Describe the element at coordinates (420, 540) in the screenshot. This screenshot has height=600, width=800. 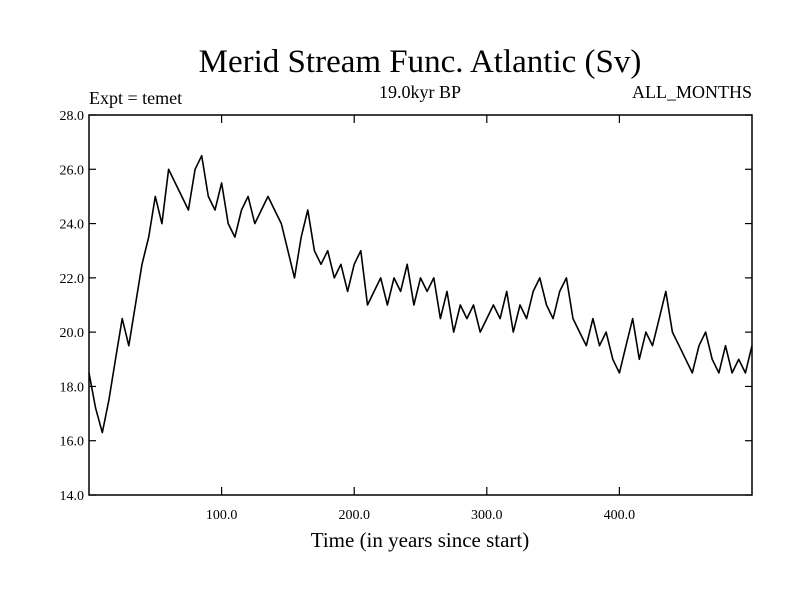
I see `x-axis-label: Time (in years since start)` at that location.